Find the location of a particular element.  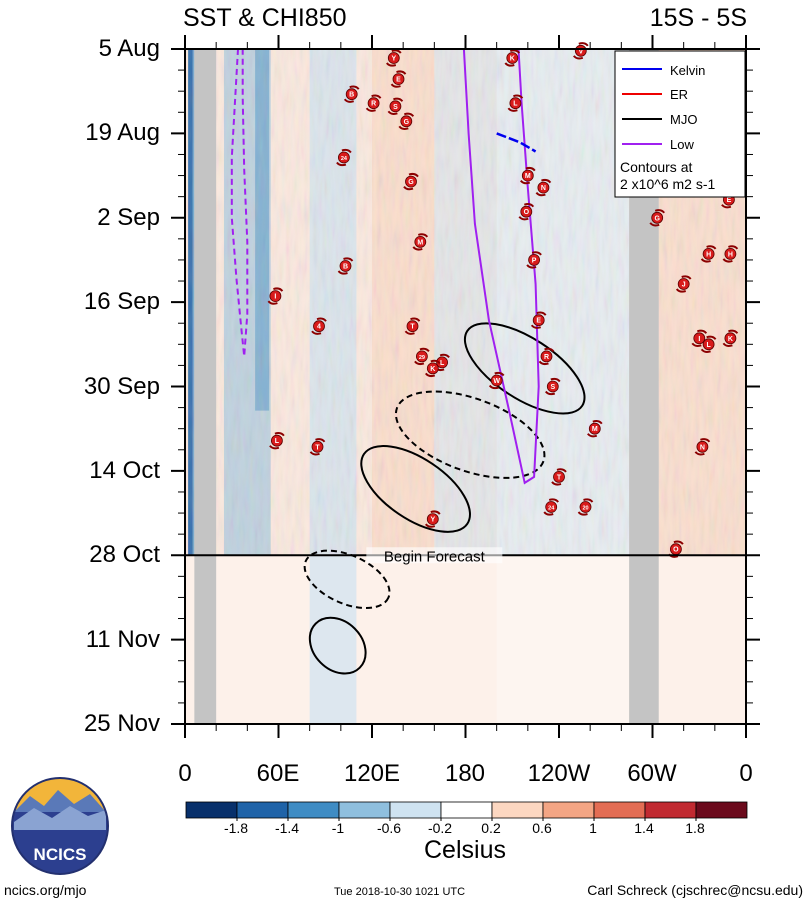

colorbar-label: -1.4 is located at coordinates (287, 828).